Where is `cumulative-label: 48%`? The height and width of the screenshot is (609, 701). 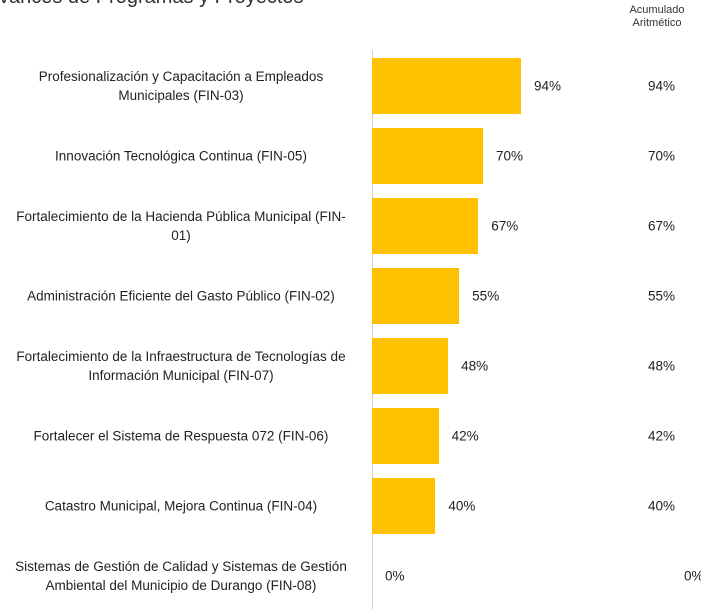
cumulative-label: 48% is located at coordinates (662, 366).